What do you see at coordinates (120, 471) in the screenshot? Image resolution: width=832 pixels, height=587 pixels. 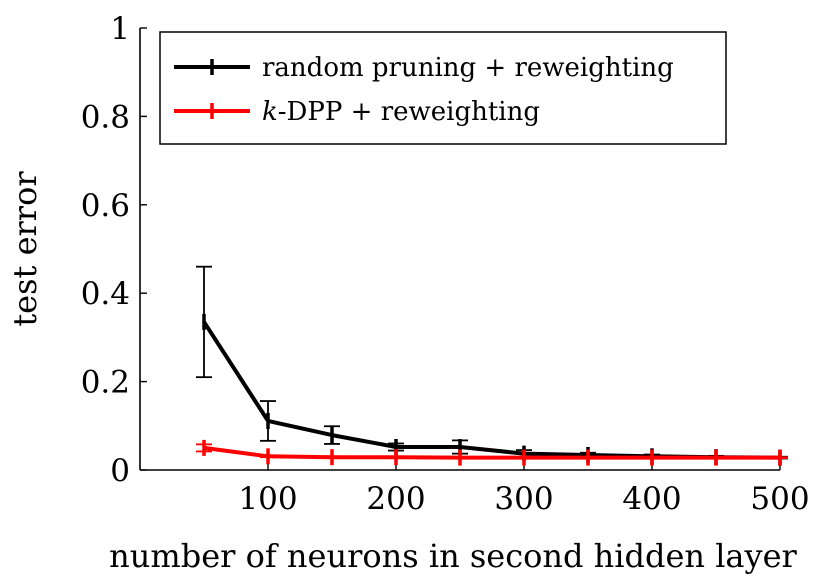 I see `y-tick-label: 0` at bounding box center [120, 471].